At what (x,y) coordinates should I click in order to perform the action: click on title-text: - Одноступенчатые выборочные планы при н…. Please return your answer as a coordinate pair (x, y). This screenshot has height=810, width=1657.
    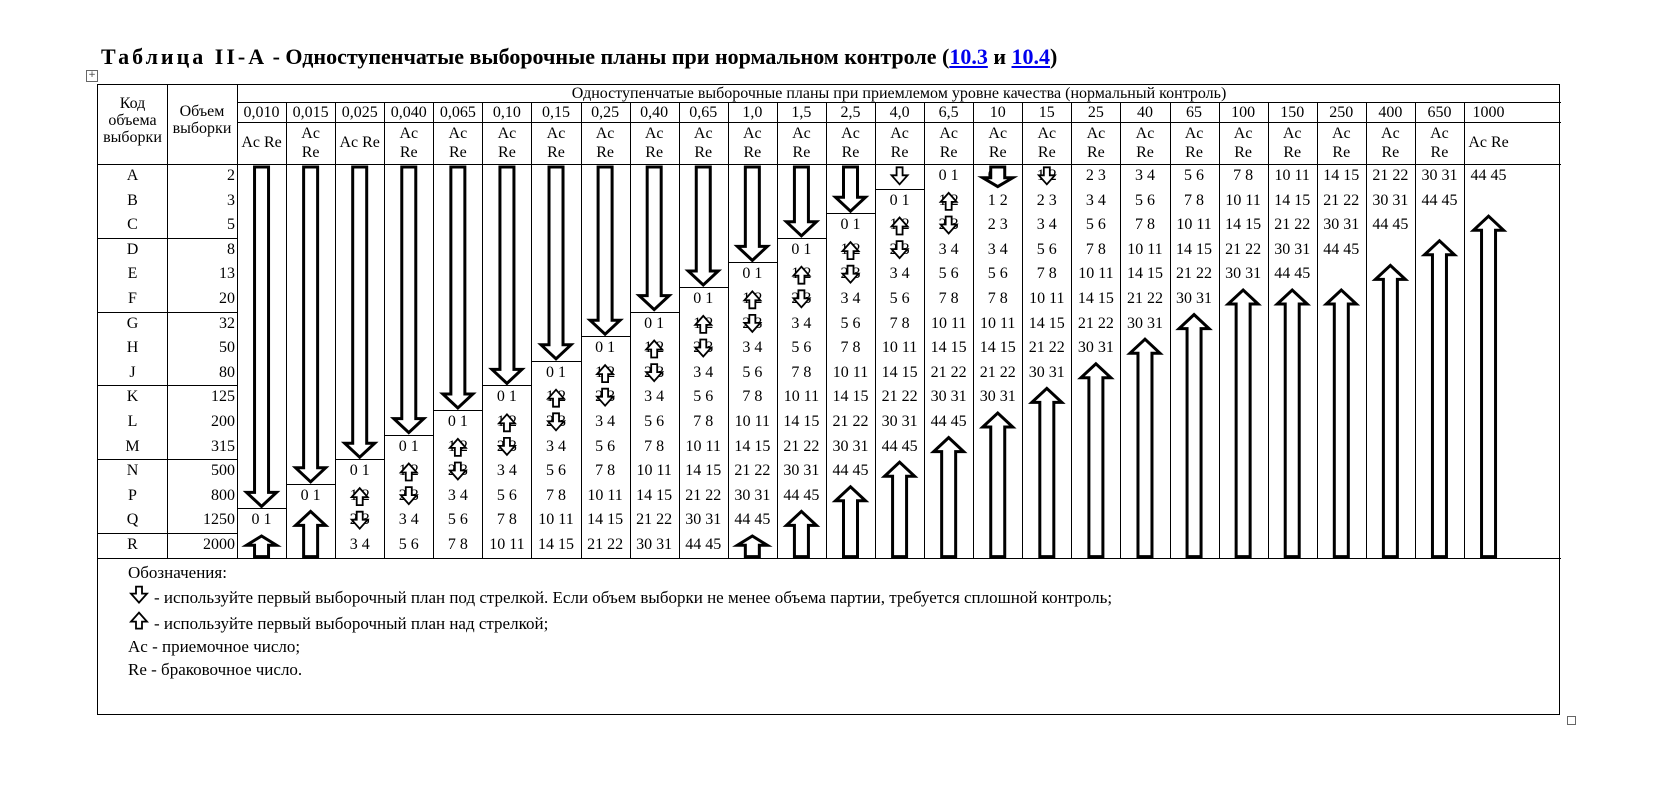
    Looking at the image, I should click on (608, 56).